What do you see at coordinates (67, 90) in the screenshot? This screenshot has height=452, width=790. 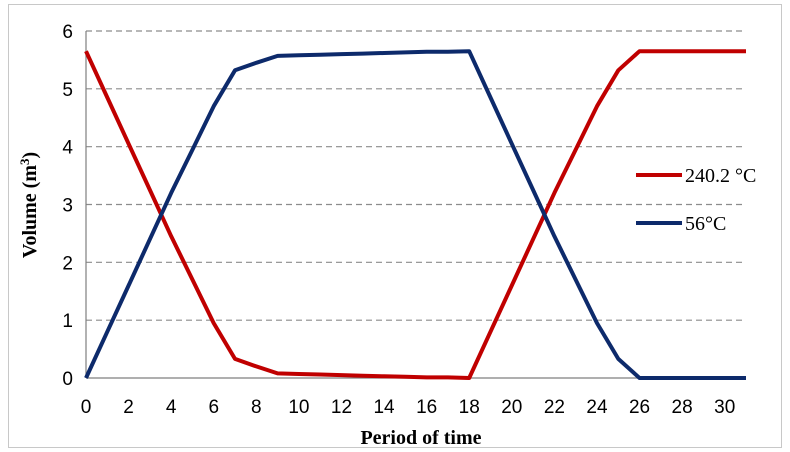 I see `y-tick-label: 5` at bounding box center [67, 90].